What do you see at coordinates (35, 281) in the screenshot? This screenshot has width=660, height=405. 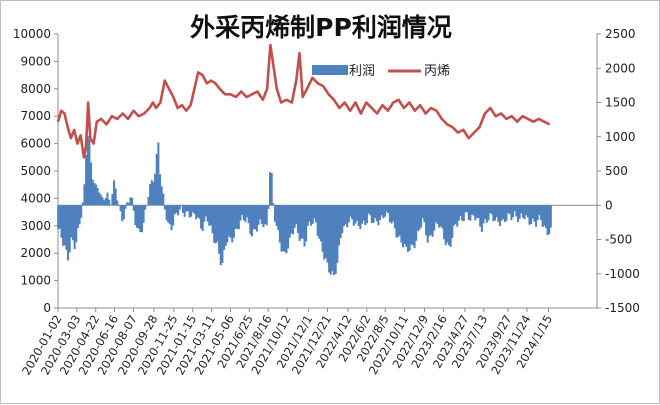 I see `y-left-tick-label: 1000` at bounding box center [35, 281].